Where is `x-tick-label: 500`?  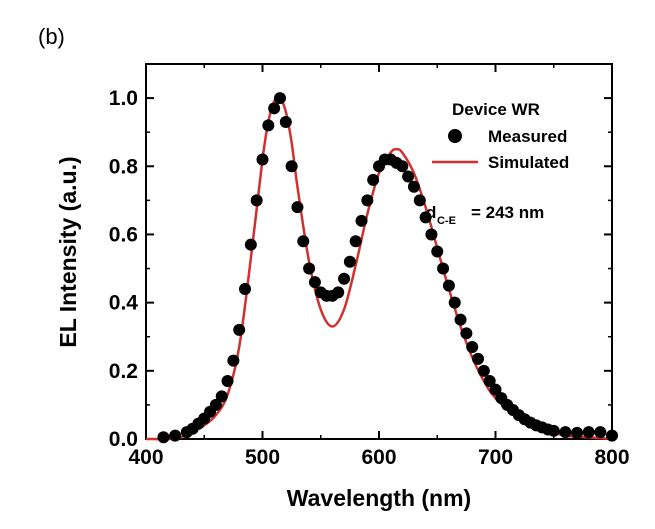
x-tick-label: 500 is located at coordinates (262, 457).